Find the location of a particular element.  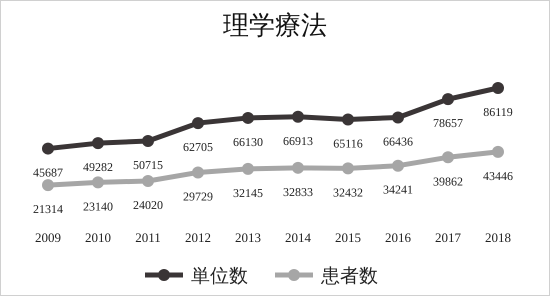

x-tick-label: 2009 is located at coordinates (48, 237).